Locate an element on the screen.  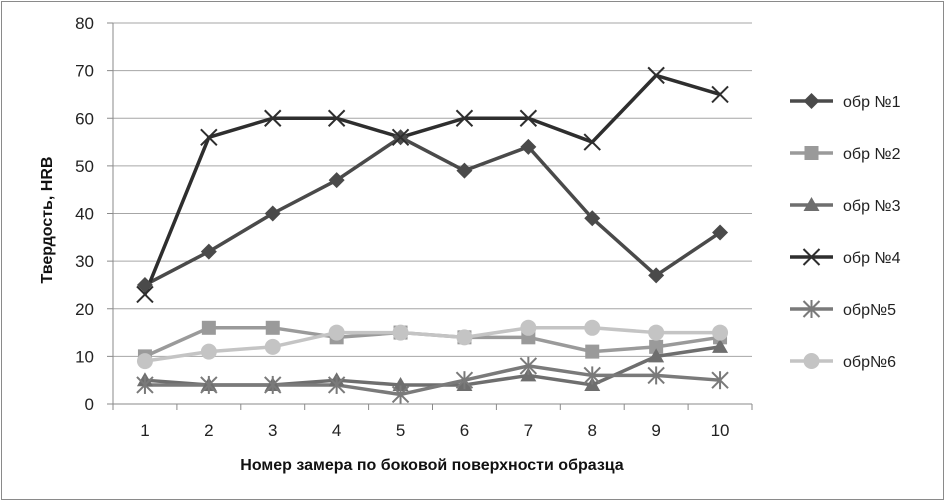
x-tick-label: 1 is located at coordinates (144, 430).